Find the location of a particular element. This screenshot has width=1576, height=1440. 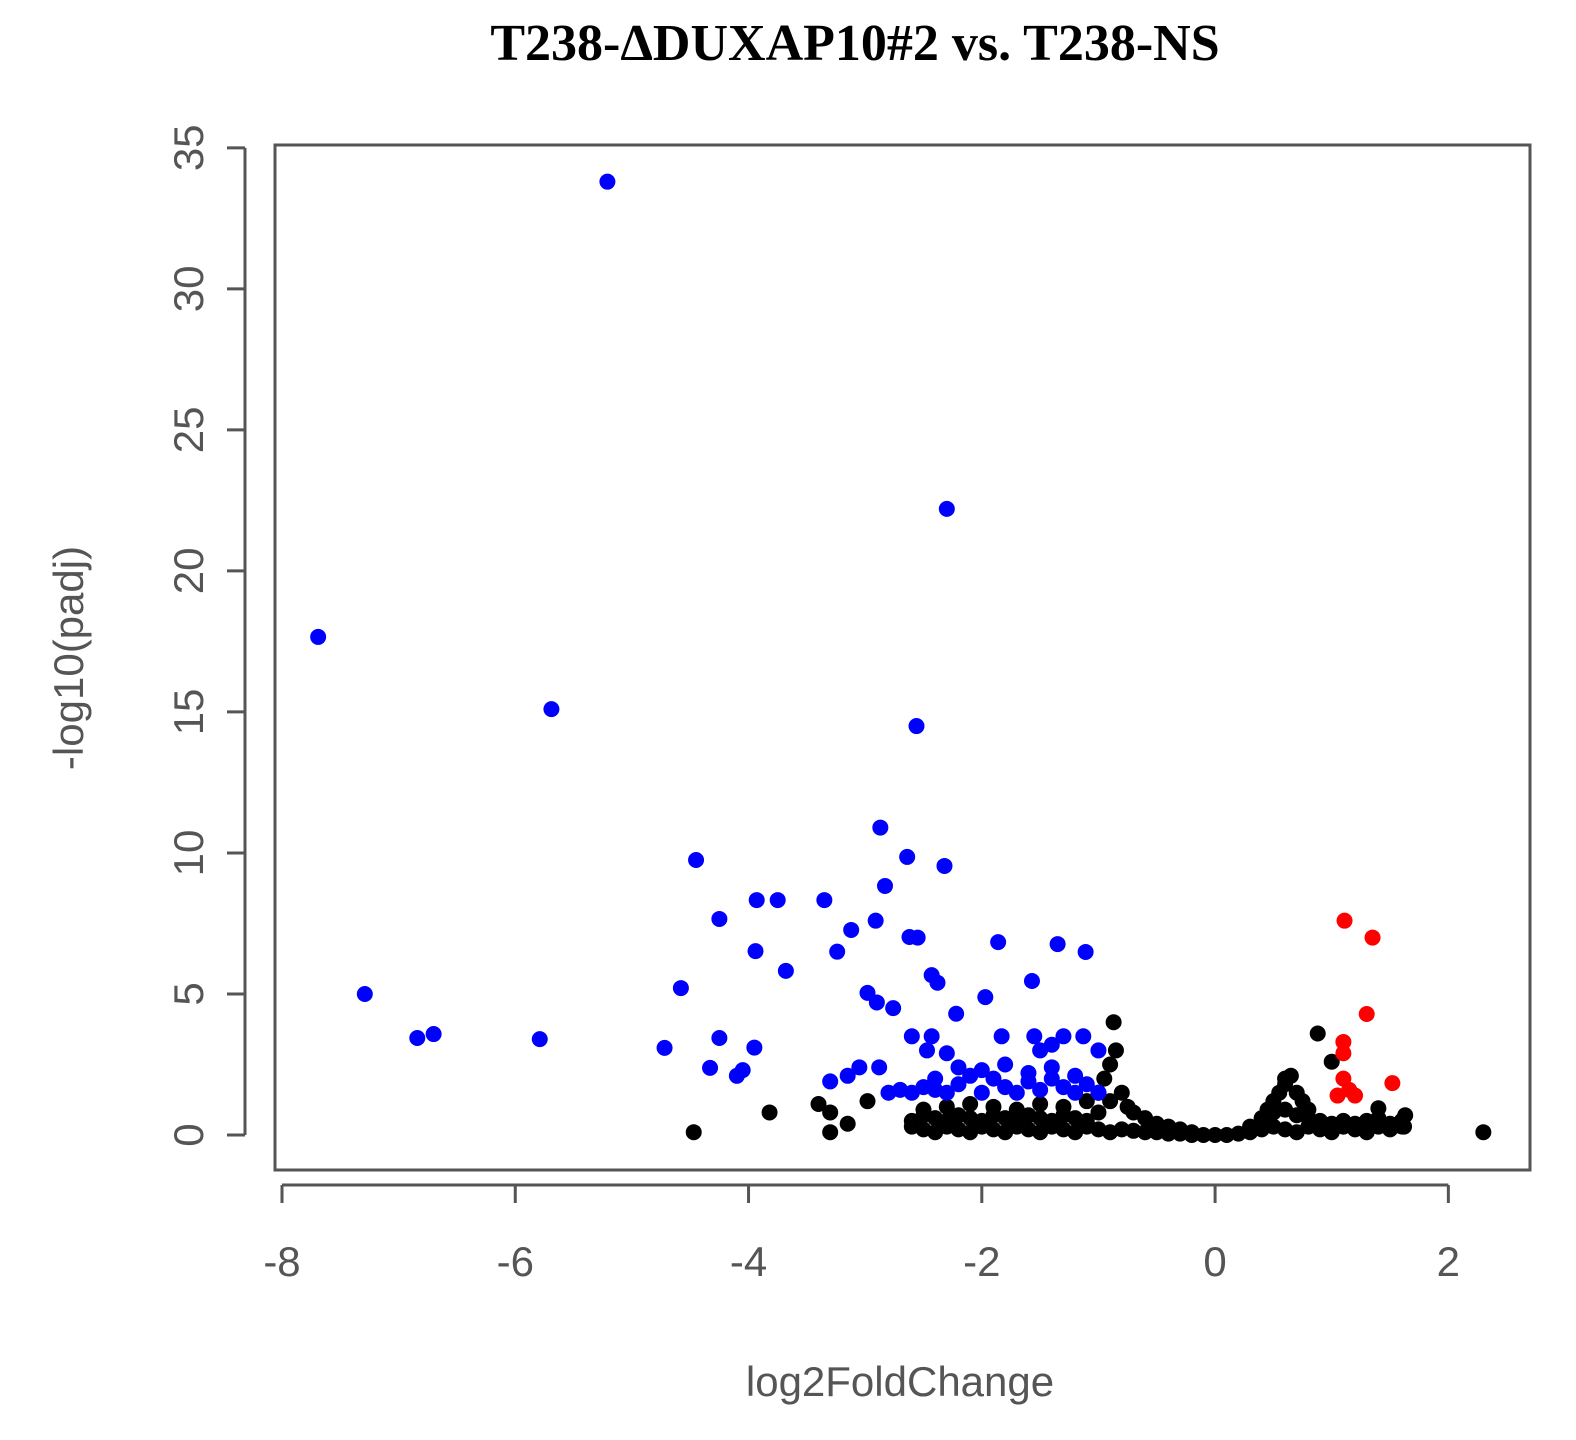

x-tick-label: 0 is located at coordinates (1214, 1261).